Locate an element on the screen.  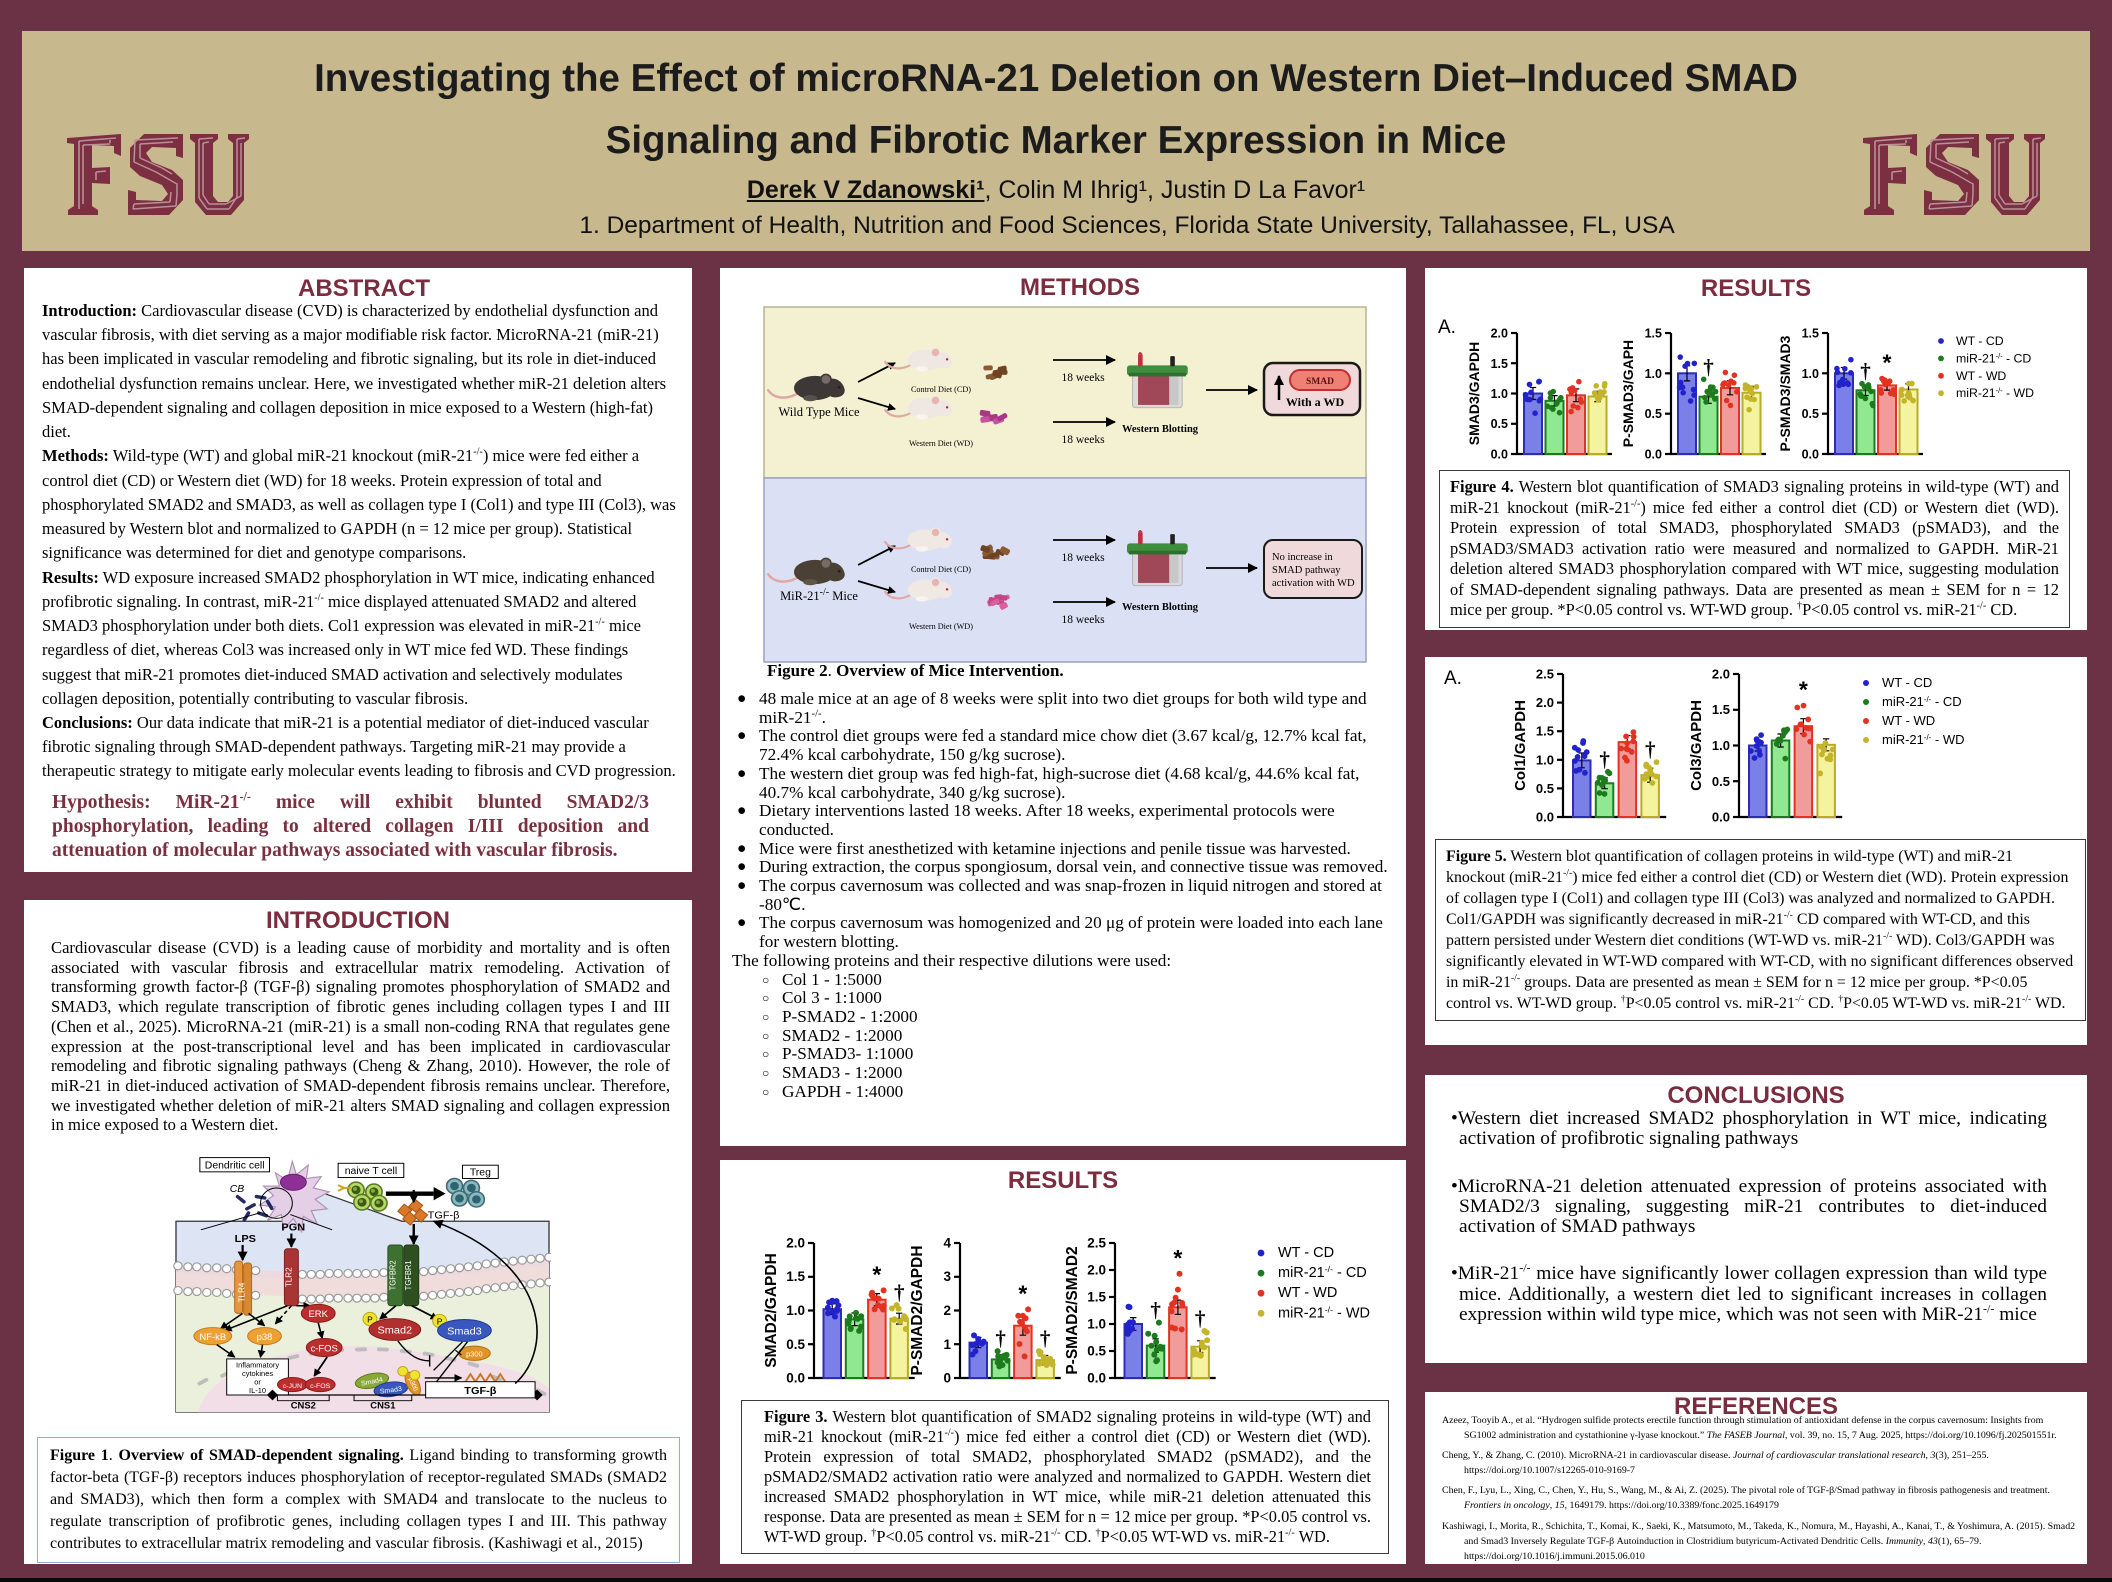
svg-text: naive T cell is located at coordinates (371, 1171).